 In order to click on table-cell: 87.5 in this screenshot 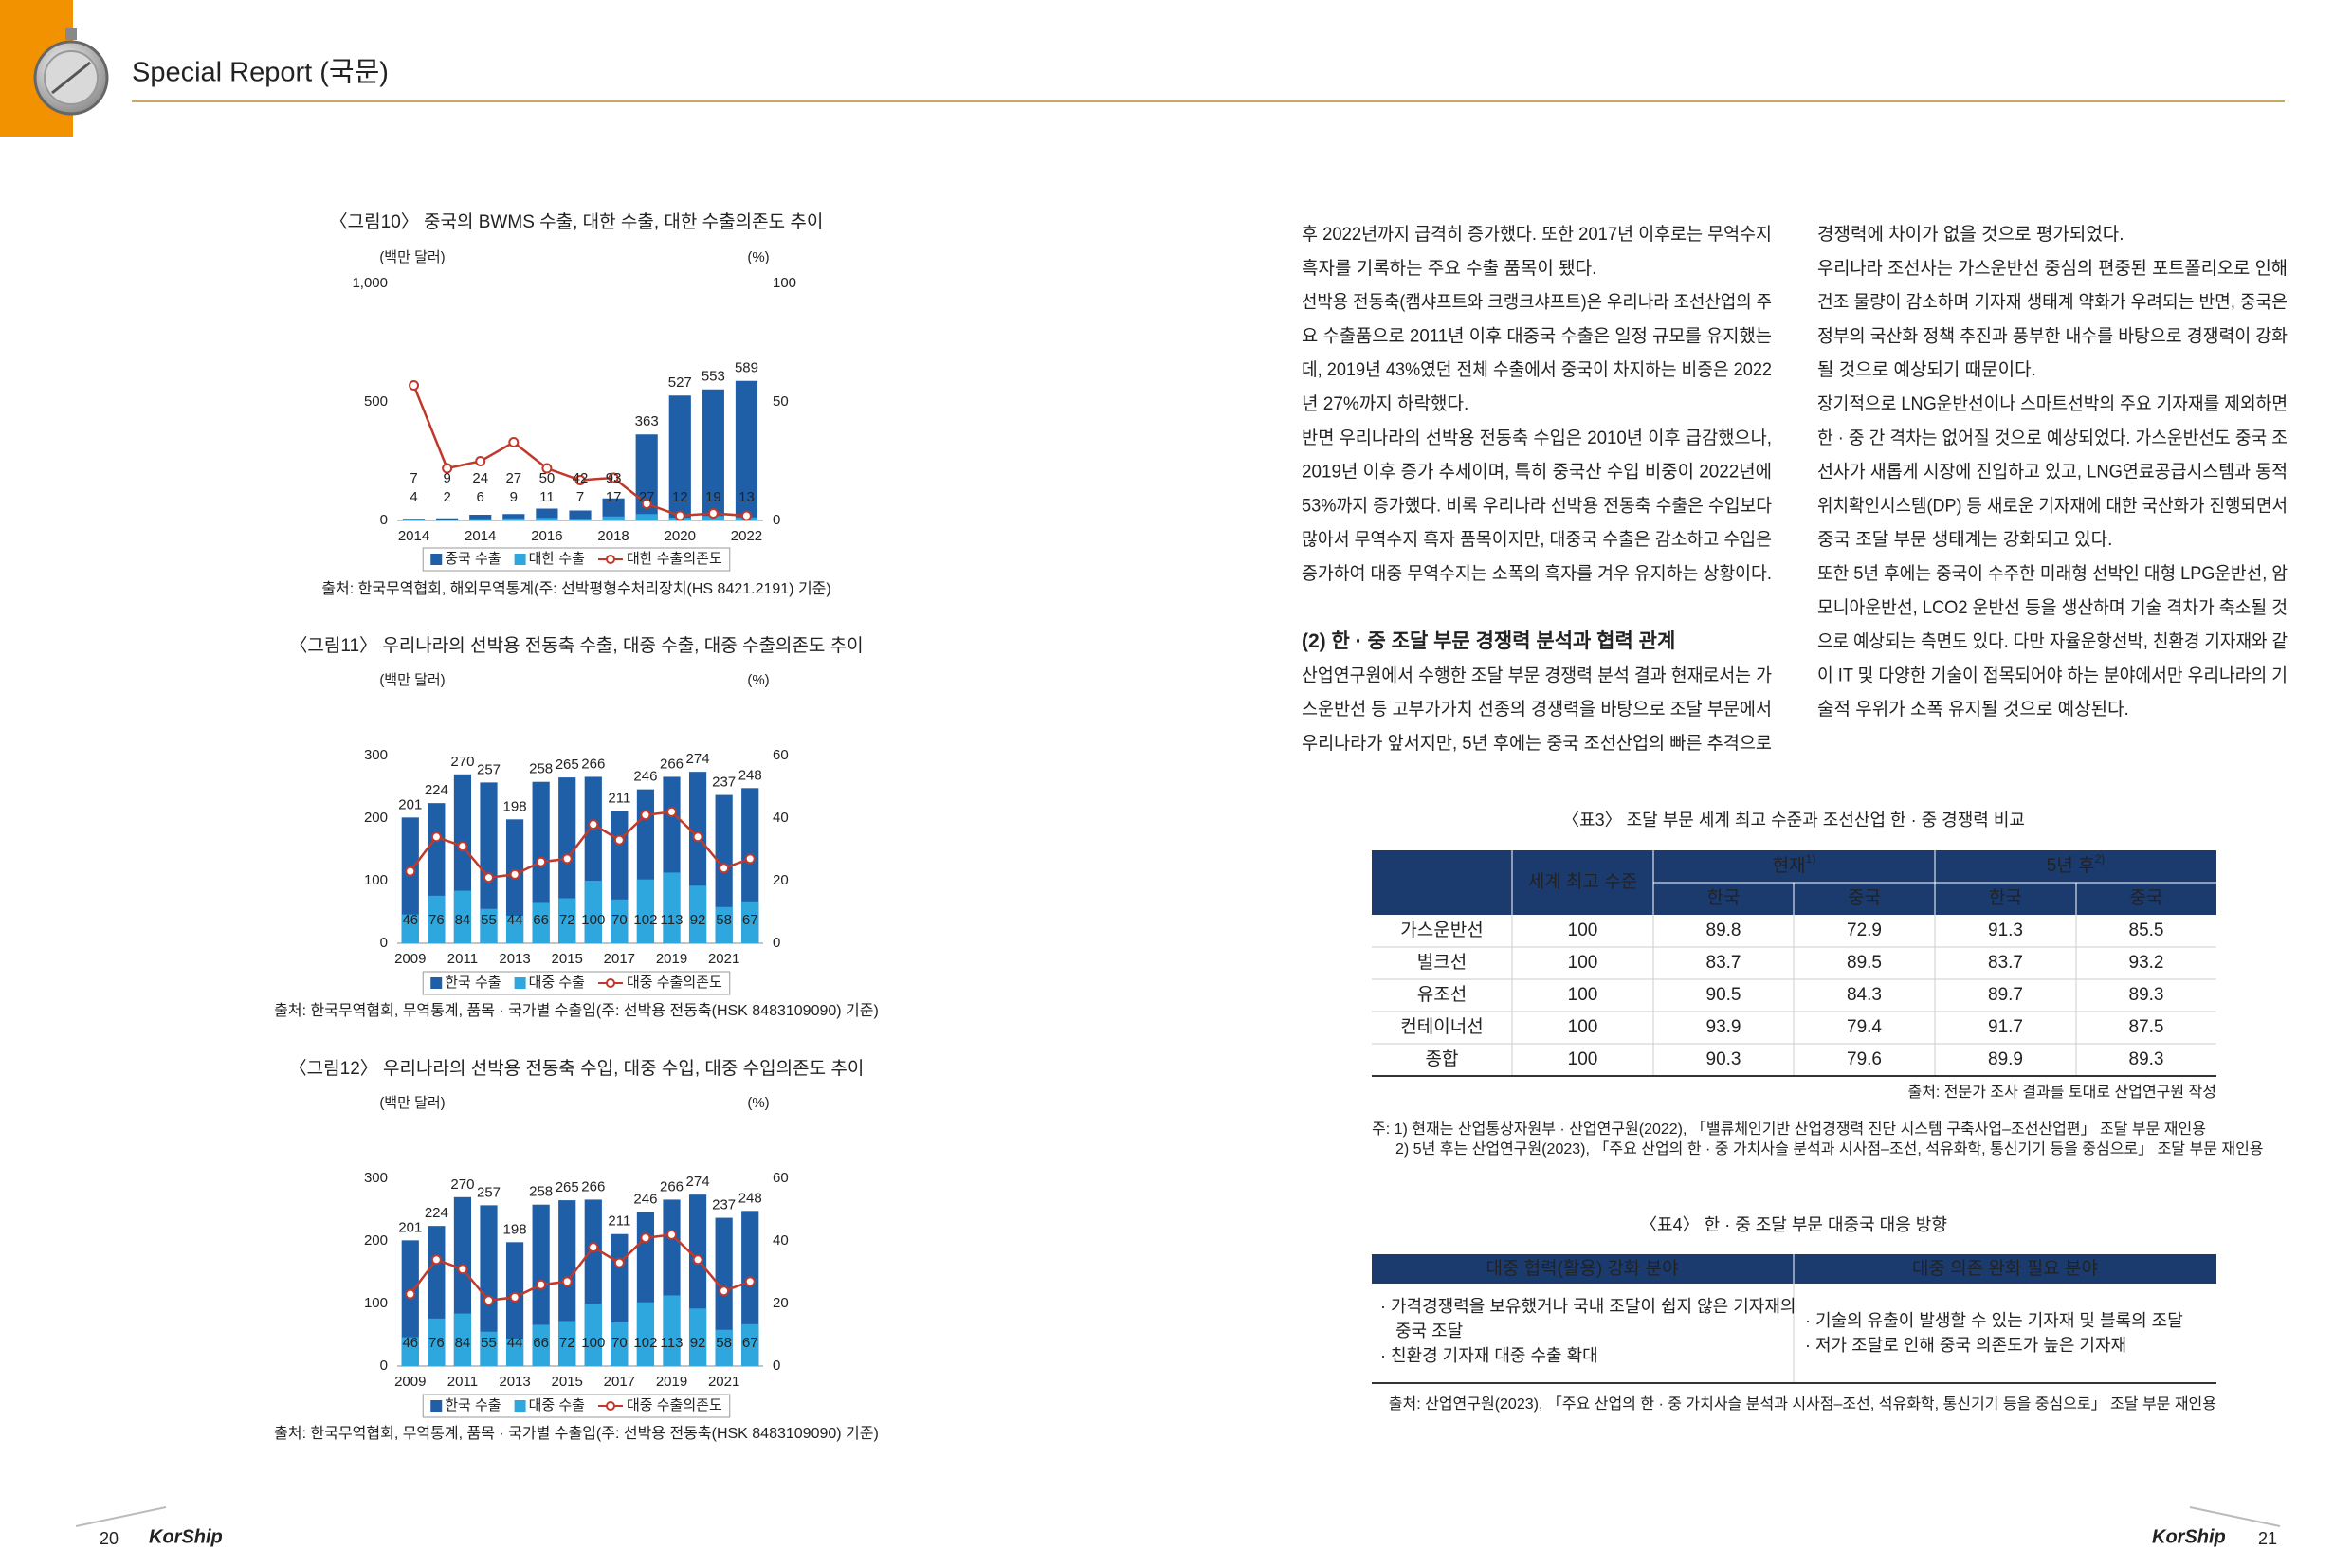, I will do `click(2146, 1027)`.